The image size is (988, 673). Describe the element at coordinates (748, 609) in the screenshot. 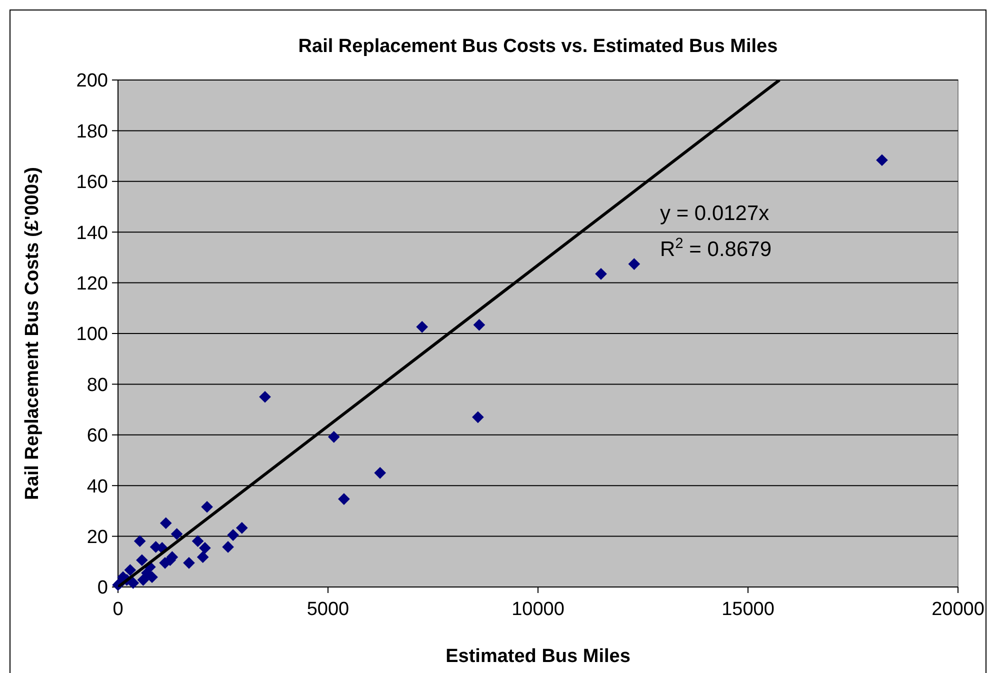

I see `x-tick-label: 15000` at that location.